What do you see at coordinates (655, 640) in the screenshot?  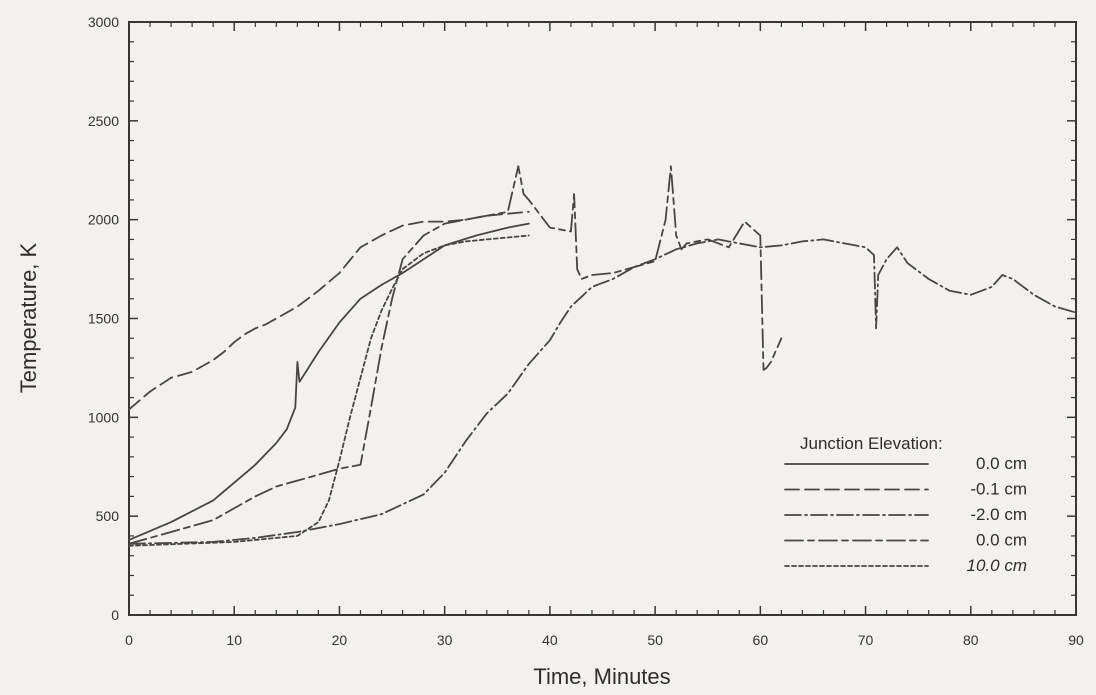 I see `x-tick-label: 50` at bounding box center [655, 640].